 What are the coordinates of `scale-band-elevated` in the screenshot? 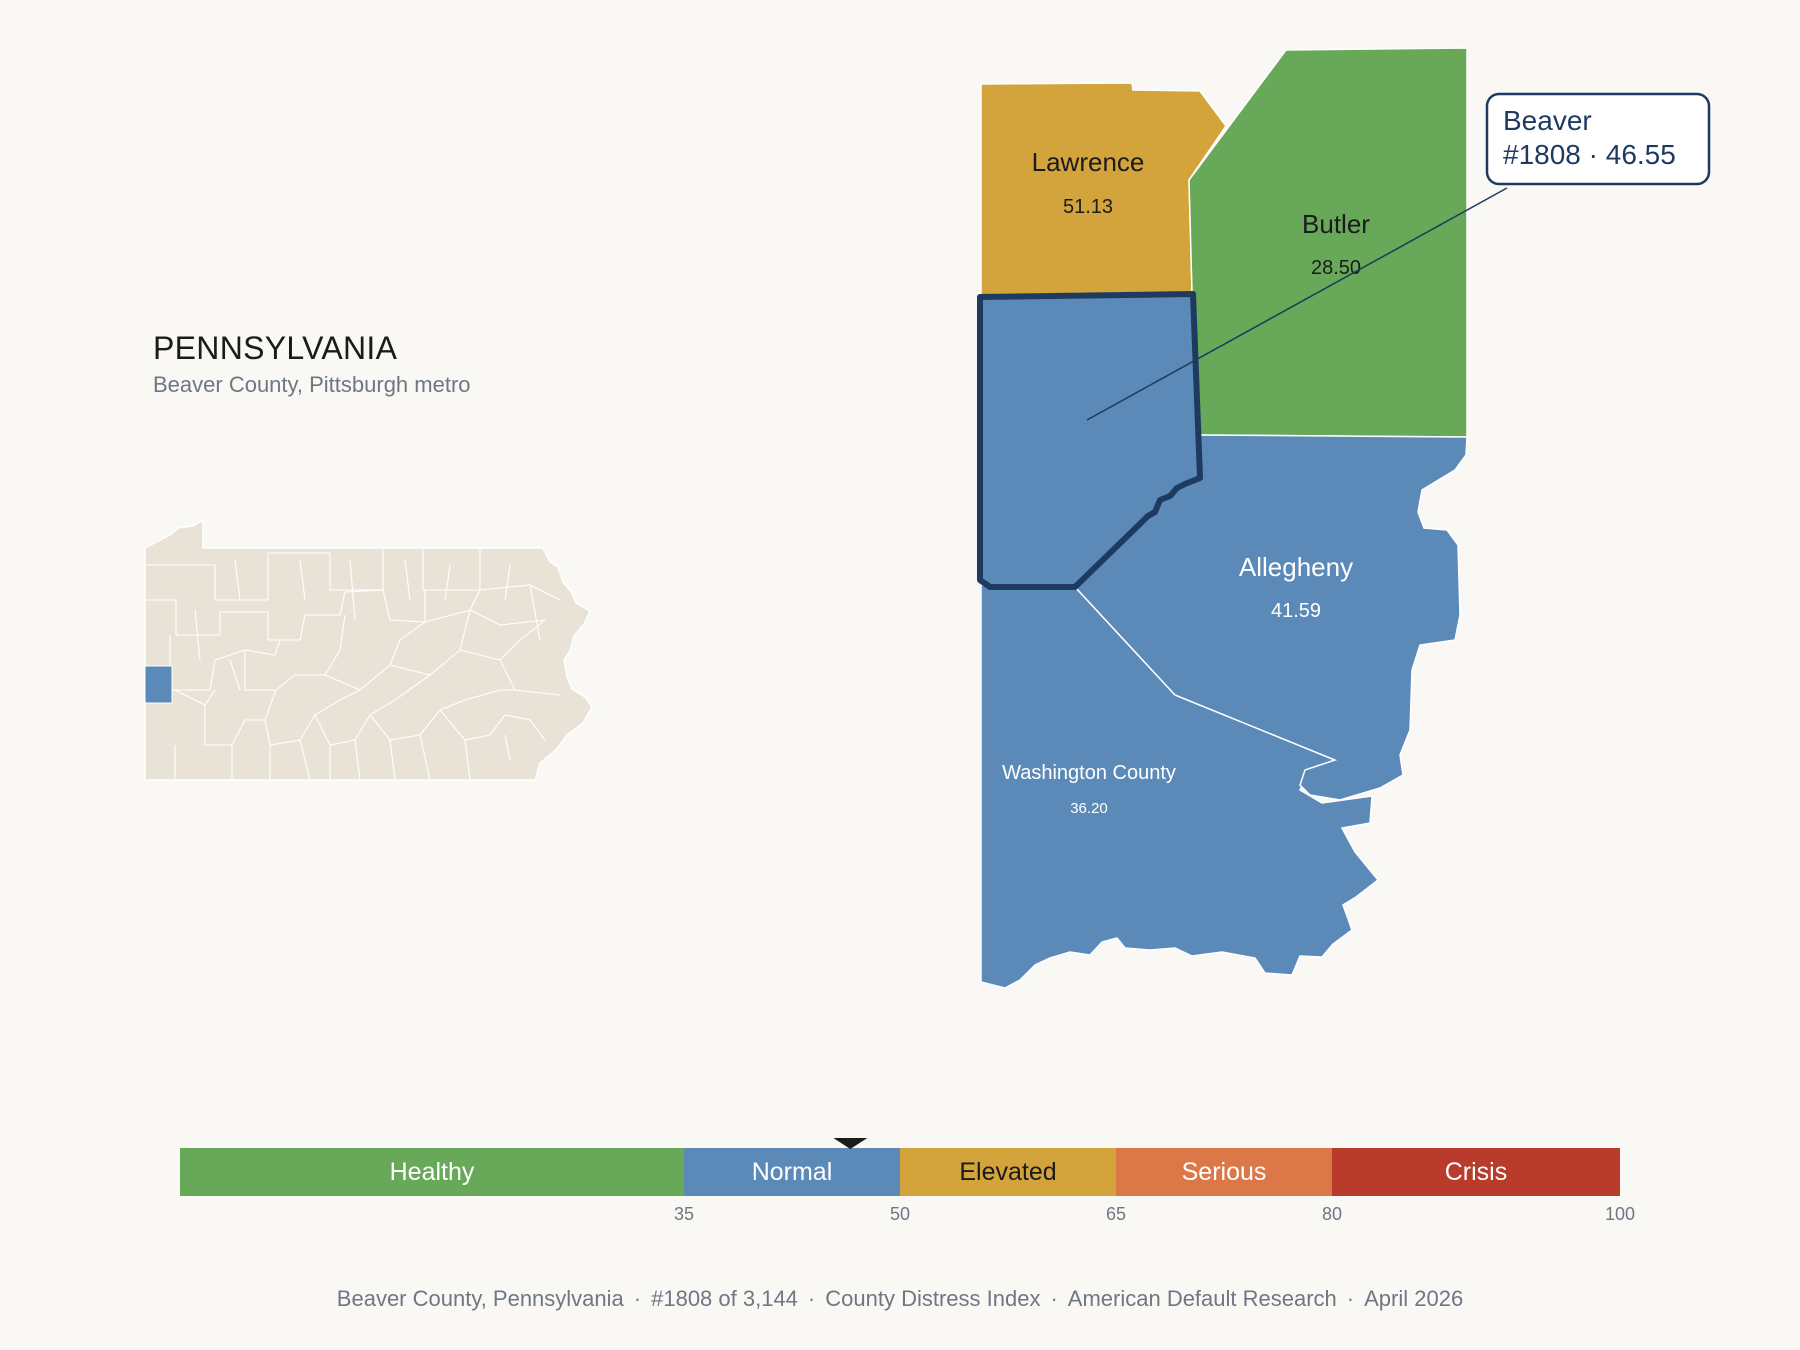 It's located at (1008, 1172).